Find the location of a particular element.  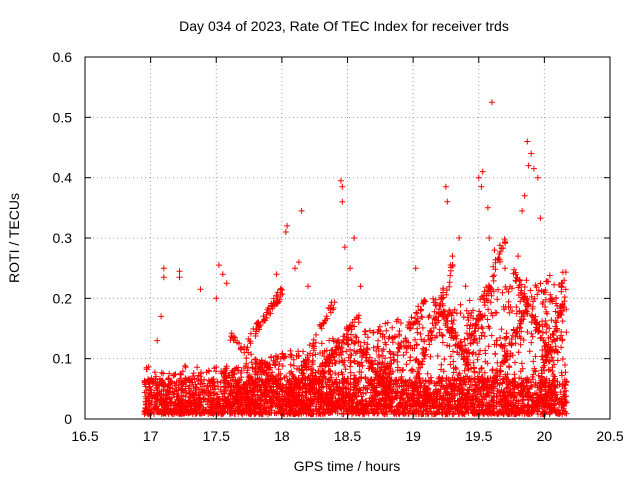

x-tick-label: 17 is located at coordinates (151, 436).